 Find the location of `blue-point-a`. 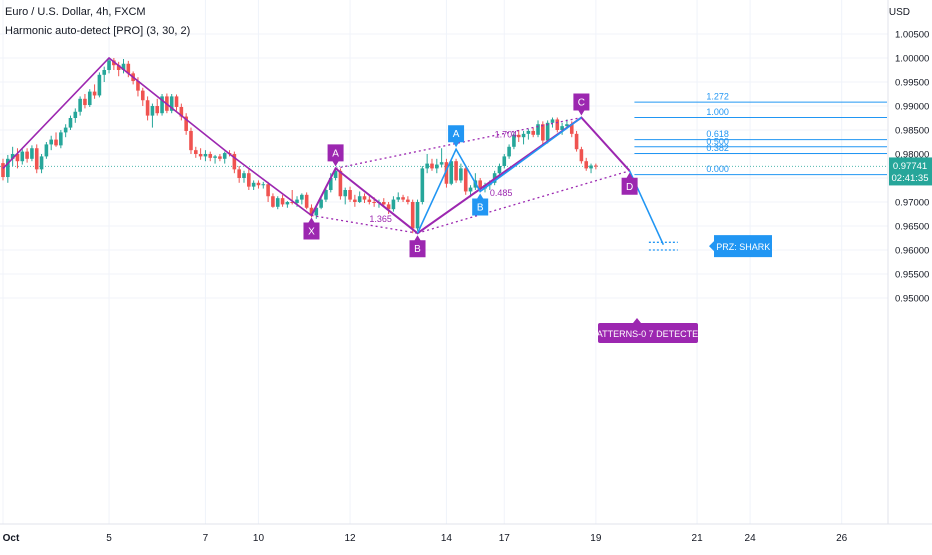

blue-point-a is located at coordinates (456, 136).